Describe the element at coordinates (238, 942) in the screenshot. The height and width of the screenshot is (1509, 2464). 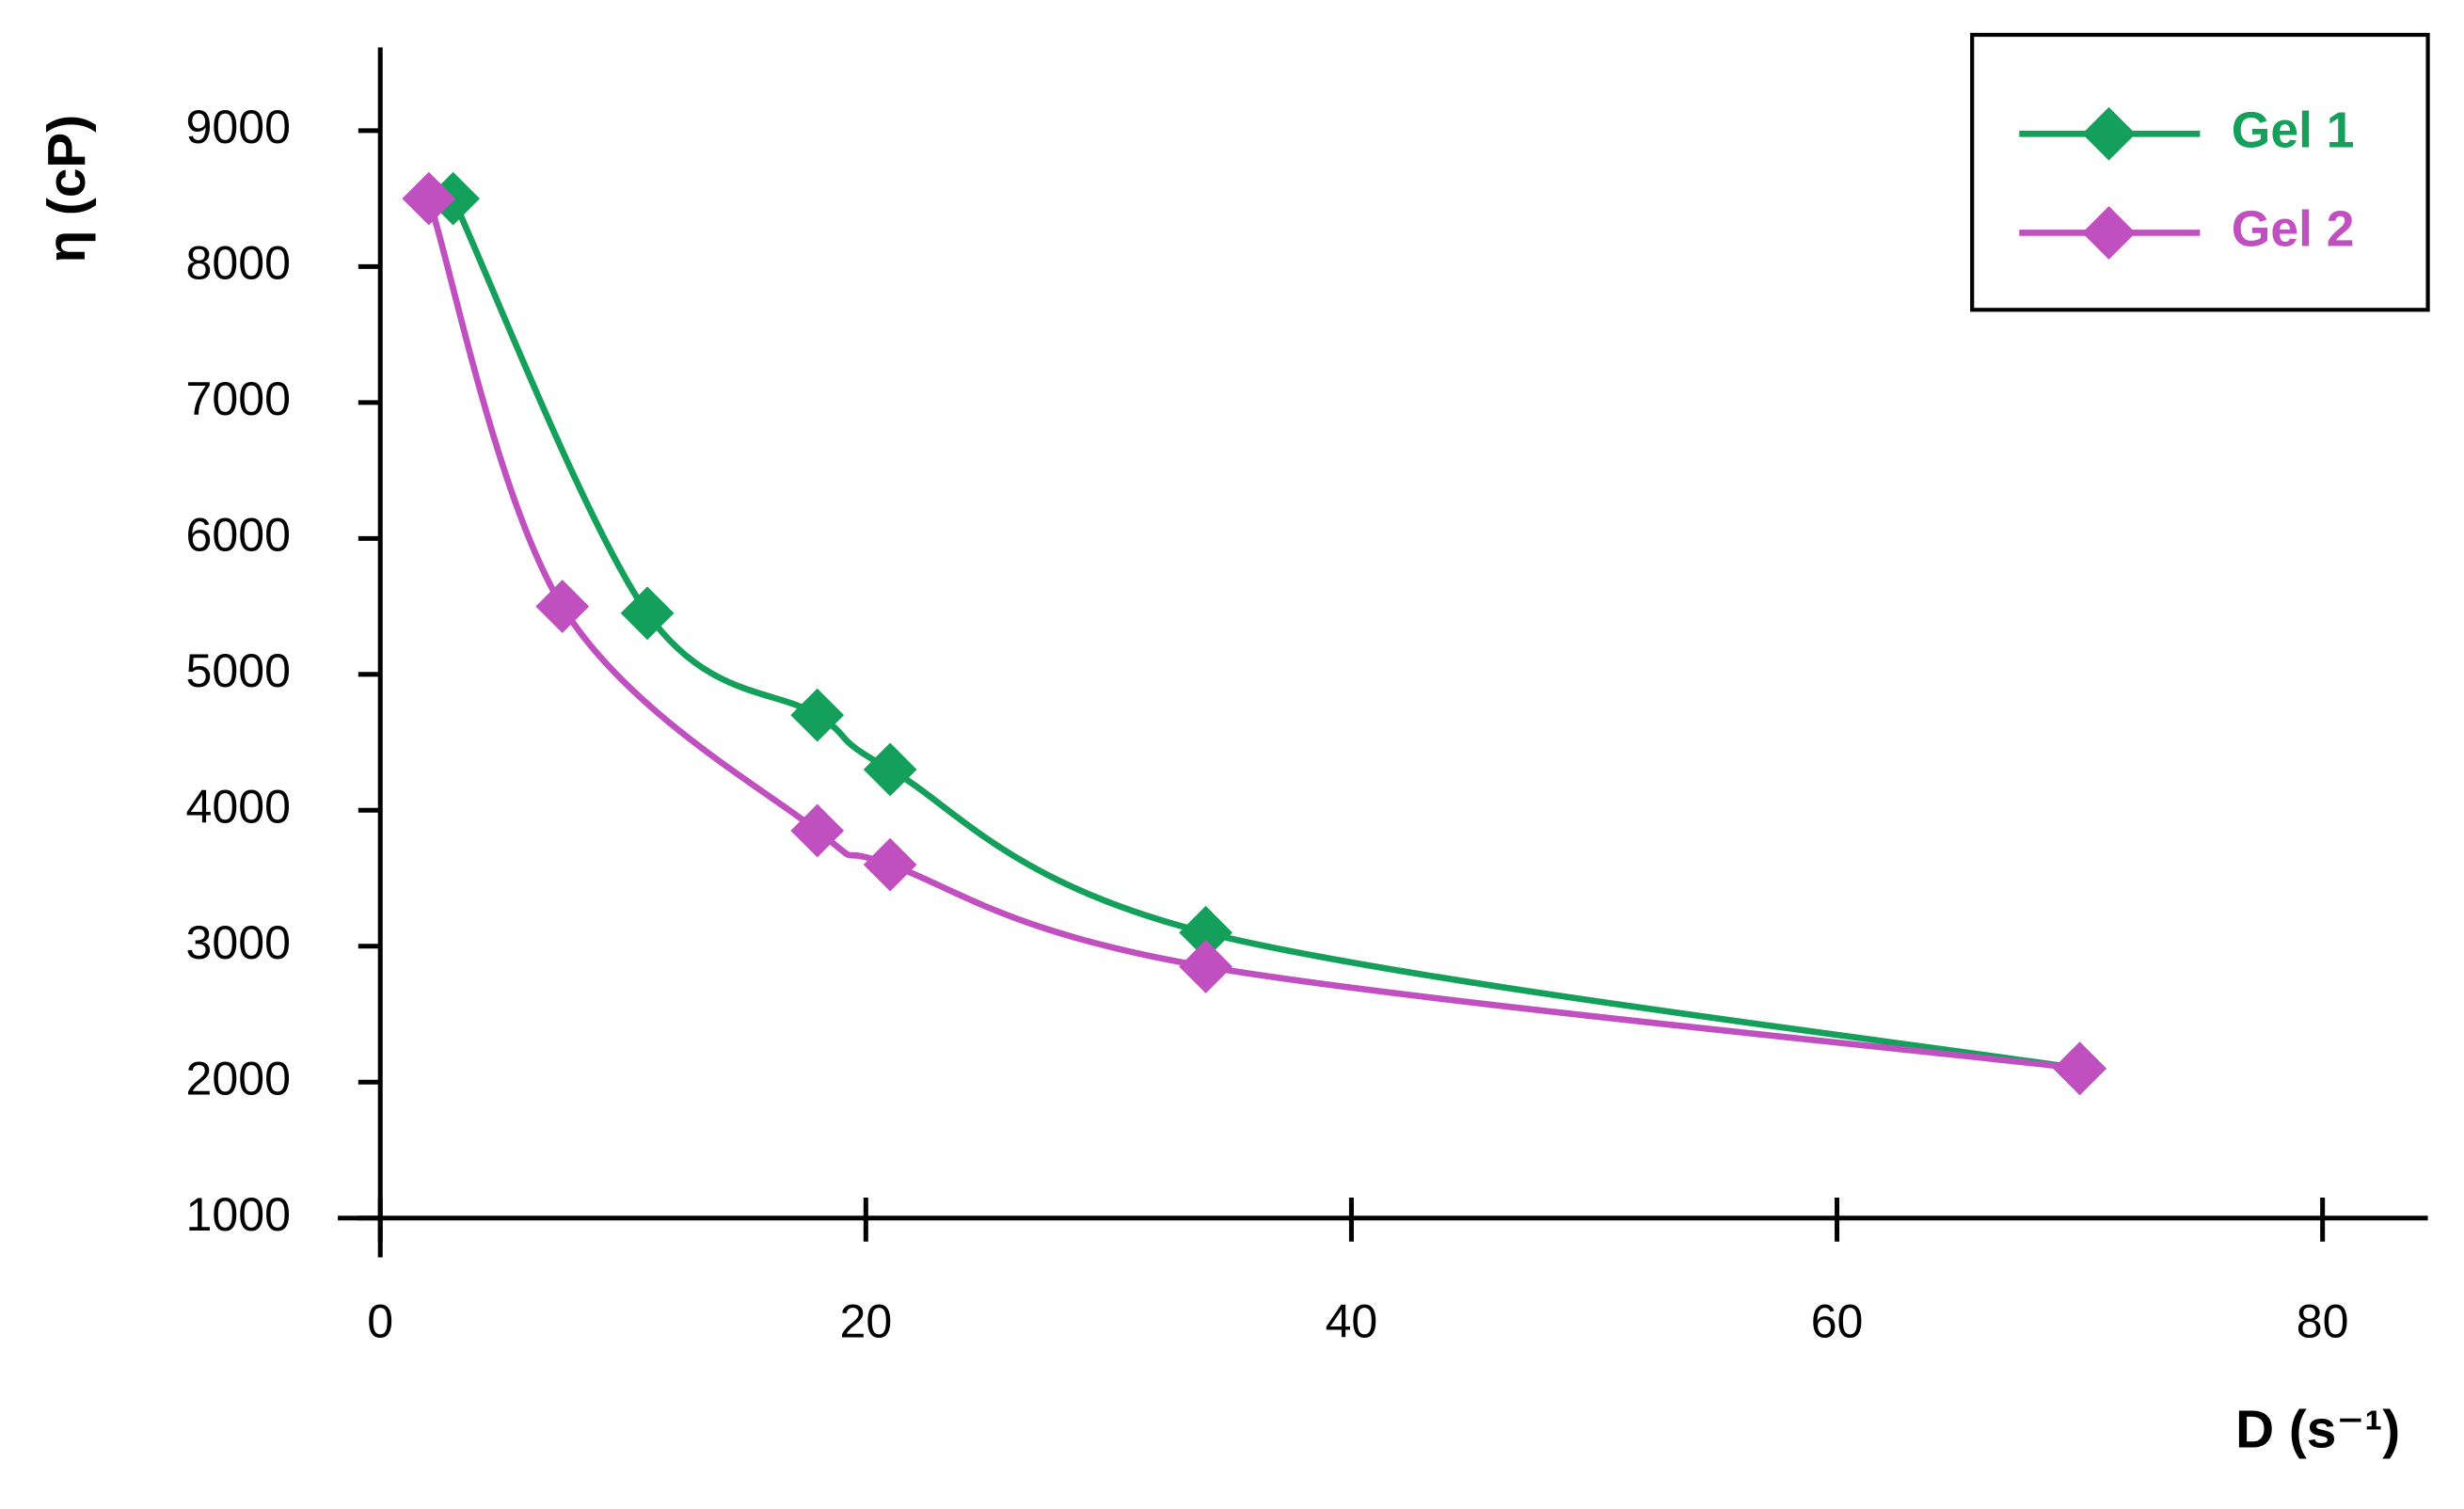
I see `y-tick-label: 3000` at that location.